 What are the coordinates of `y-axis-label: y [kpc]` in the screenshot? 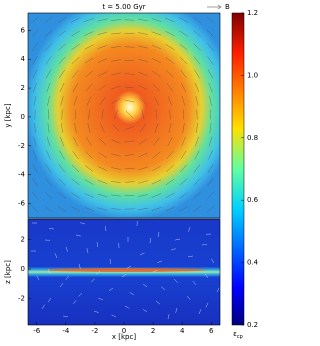 It's located at (8, 115).